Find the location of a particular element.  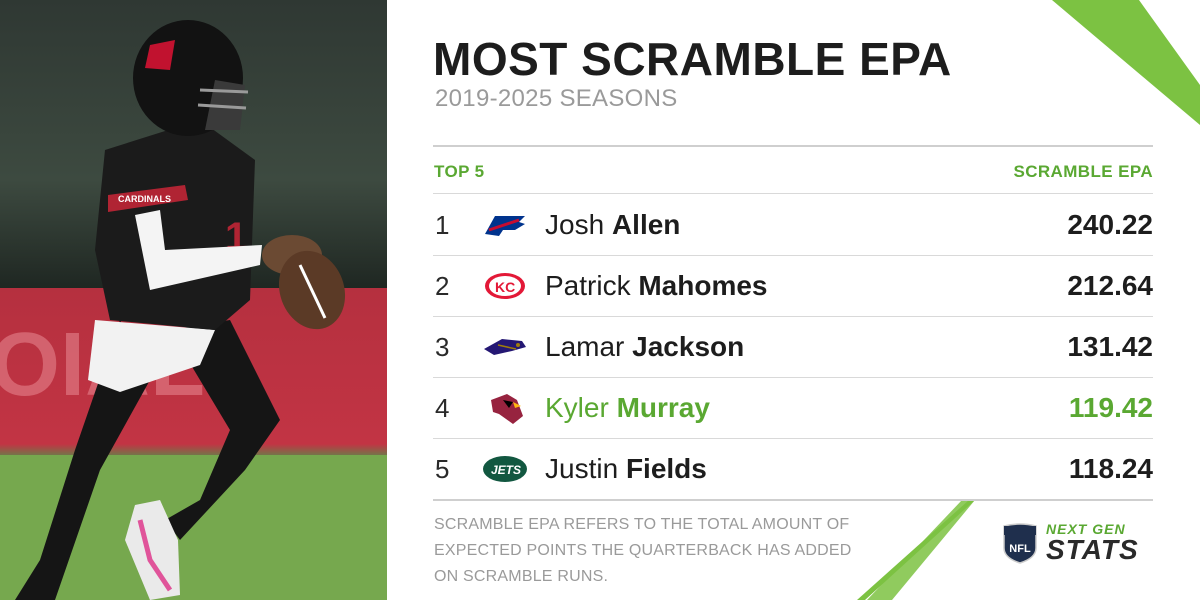

last-name: Murray is located at coordinates (663, 407).